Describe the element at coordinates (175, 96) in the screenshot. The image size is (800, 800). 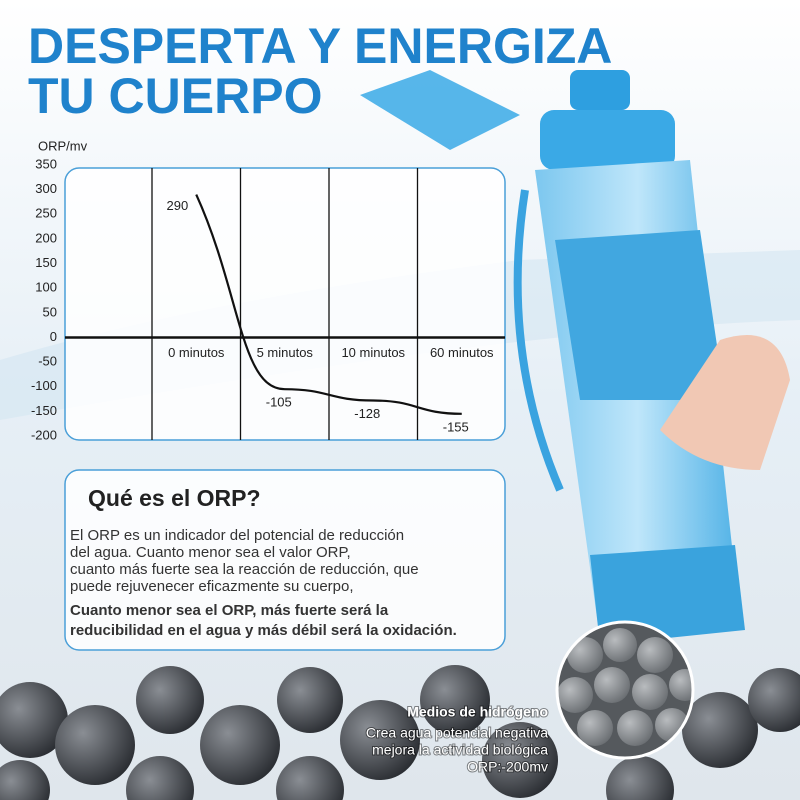
I see `title-line: TU CUERPO` at that location.